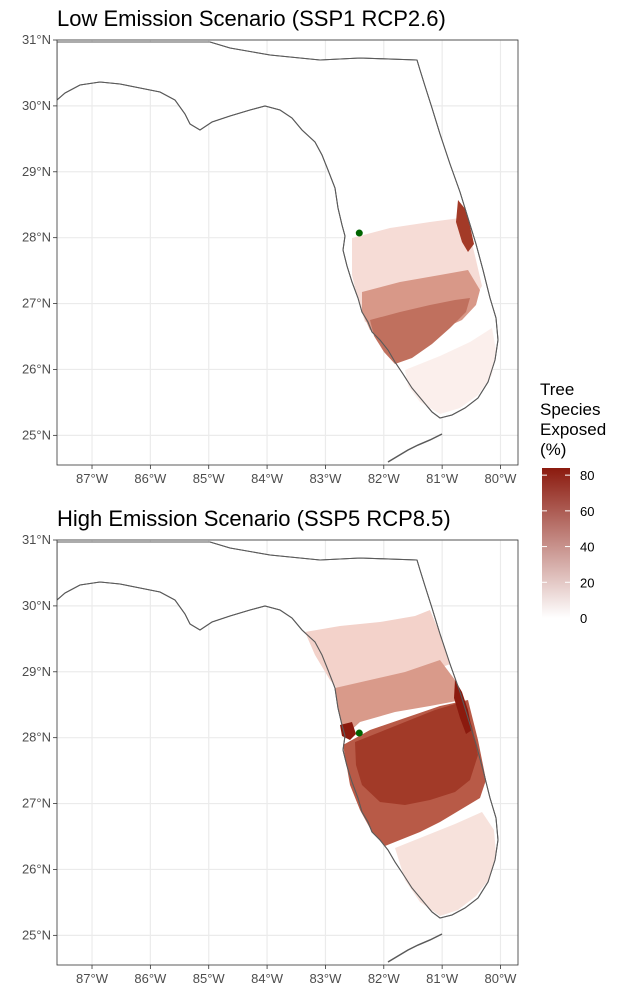  What do you see at coordinates (465, 226) in the screenshot?
I see `exposure-zone-low-coast` at bounding box center [465, 226].